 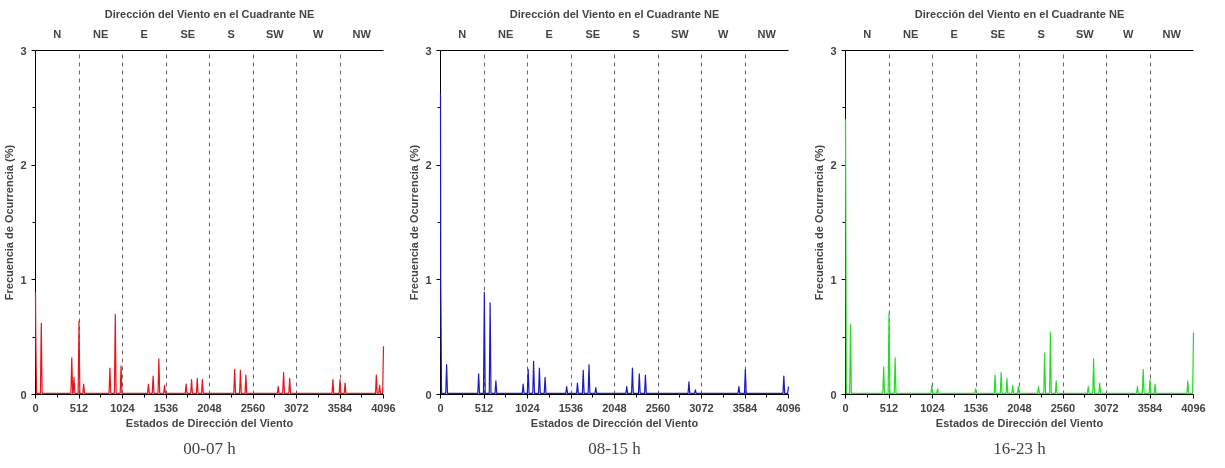 I want to click on text: 08-15 h, so click(x=615, y=448).